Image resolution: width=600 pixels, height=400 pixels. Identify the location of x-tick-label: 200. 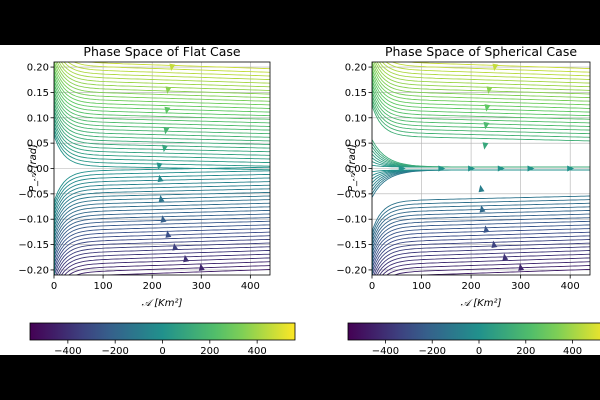
(152, 286).